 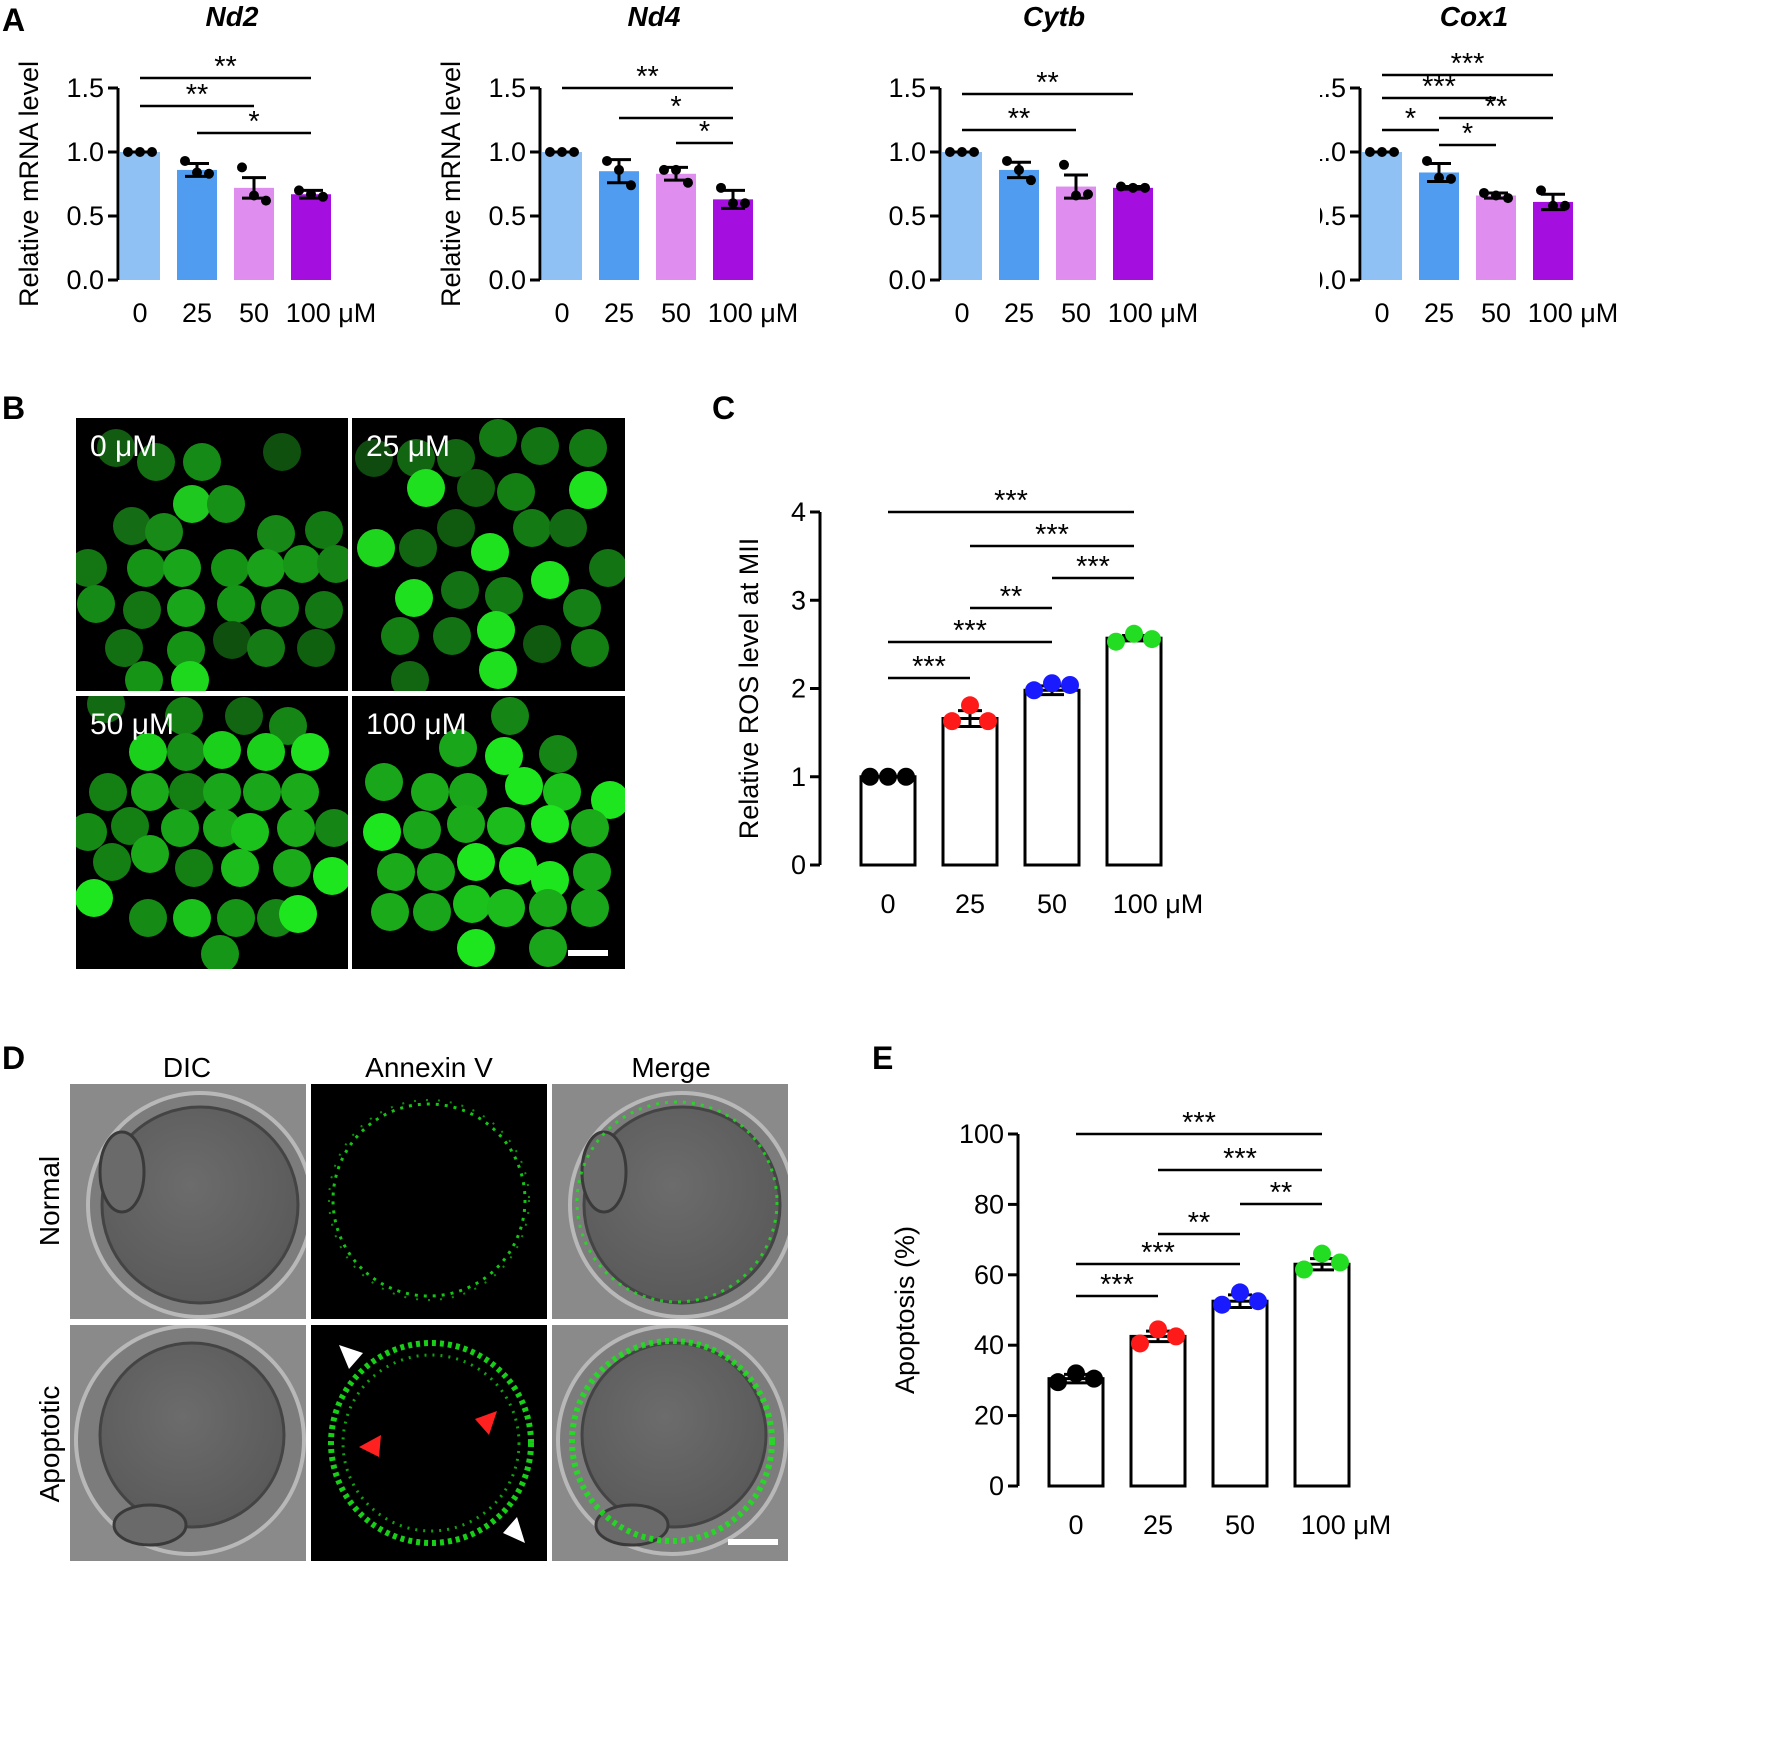 What do you see at coordinates (989, 1275) in the screenshot?
I see `y-tick-label: 60` at bounding box center [989, 1275].